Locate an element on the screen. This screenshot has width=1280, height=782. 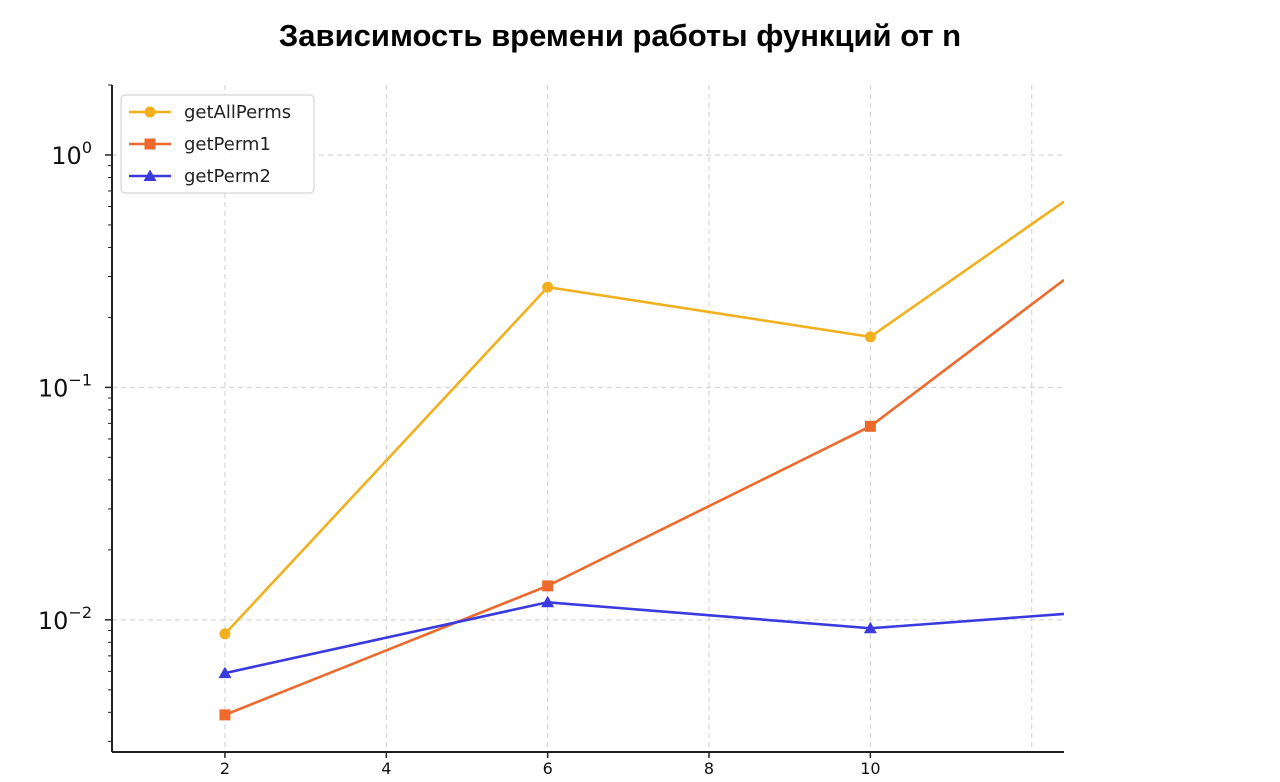
legend-item: getPerm1 is located at coordinates (200, 144).